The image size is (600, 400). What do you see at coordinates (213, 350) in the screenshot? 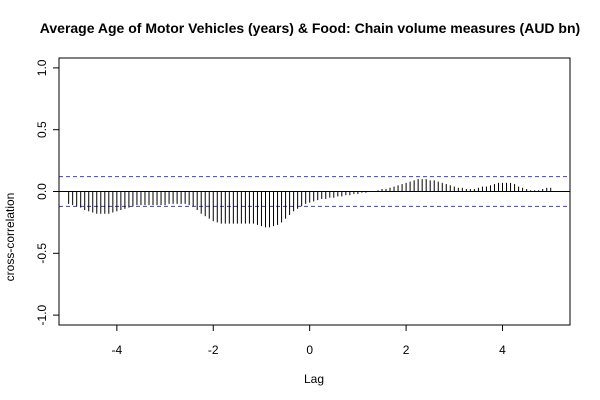
I see `x-tick-label: -2` at bounding box center [213, 350].